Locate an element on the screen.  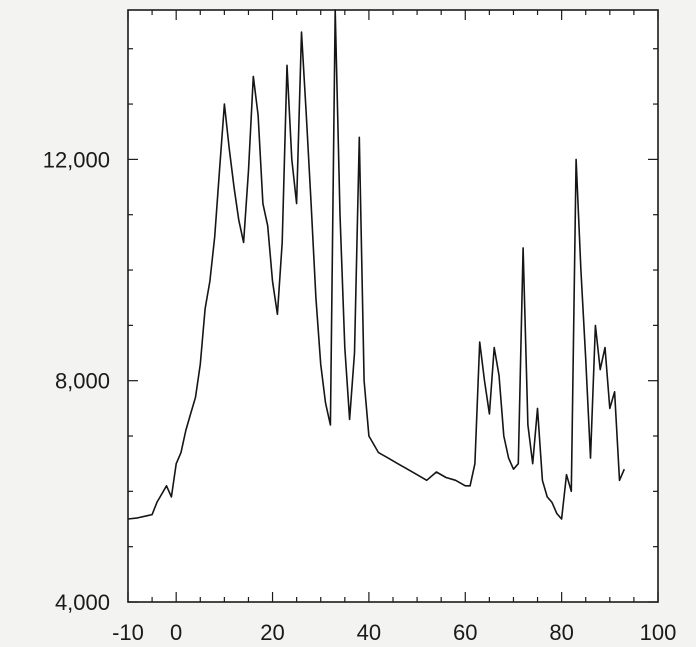
x-tick-label: 40 is located at coordinates (369, 632).